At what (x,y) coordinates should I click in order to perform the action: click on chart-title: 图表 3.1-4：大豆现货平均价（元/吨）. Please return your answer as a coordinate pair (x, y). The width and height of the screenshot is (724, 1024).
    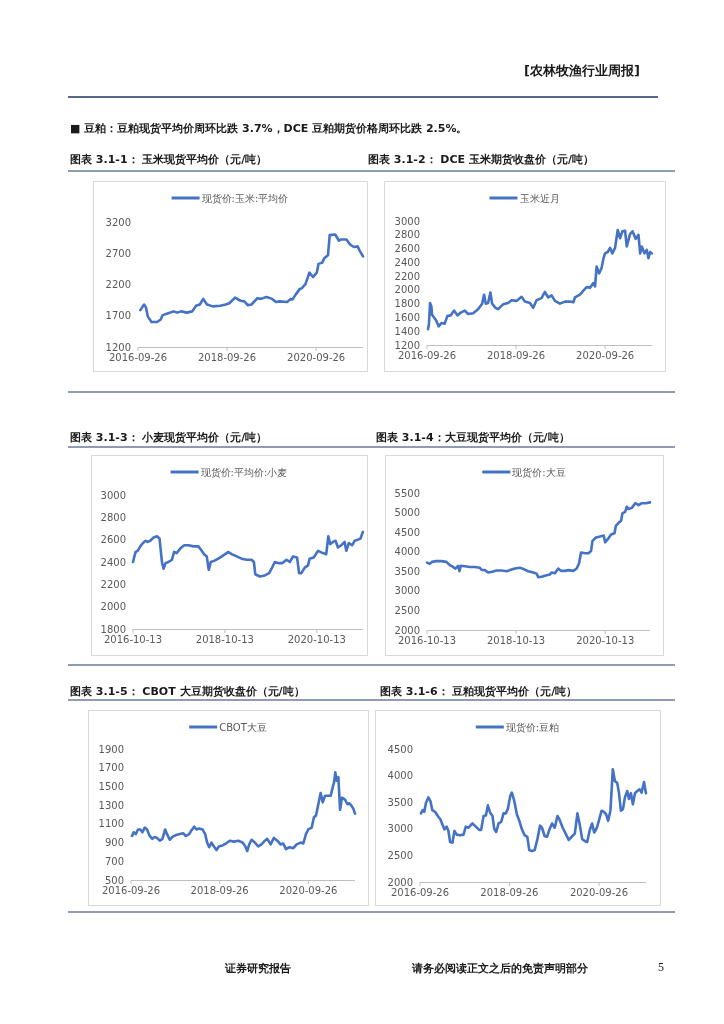
    Looking at the image, I should click on (473, 437).